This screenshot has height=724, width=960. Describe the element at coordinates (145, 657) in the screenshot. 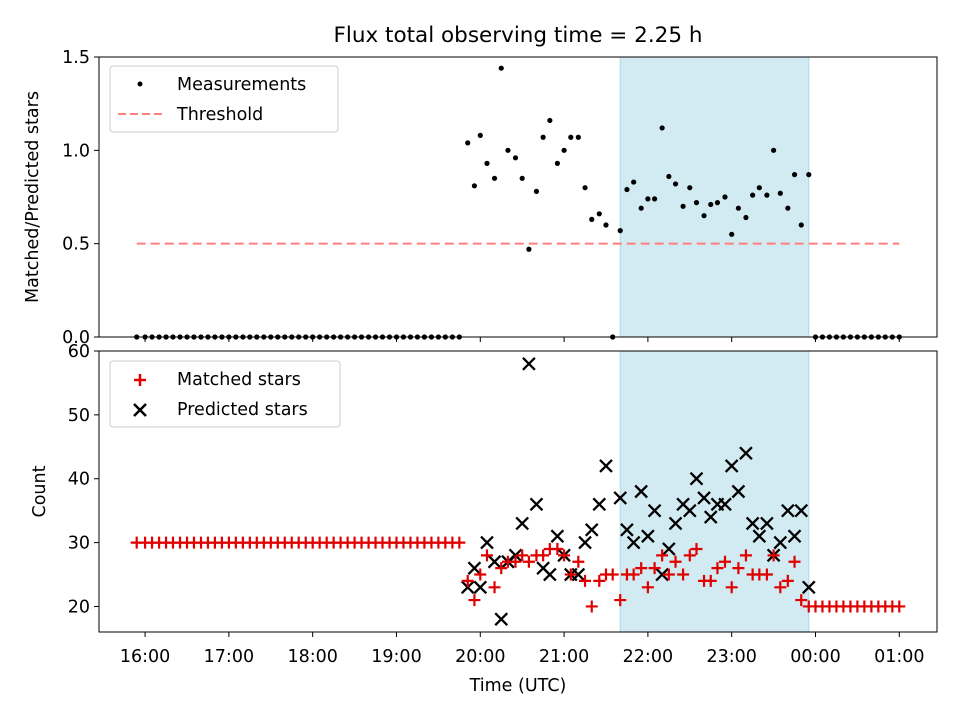

I see `x-tick-label: 16:00` at that location.